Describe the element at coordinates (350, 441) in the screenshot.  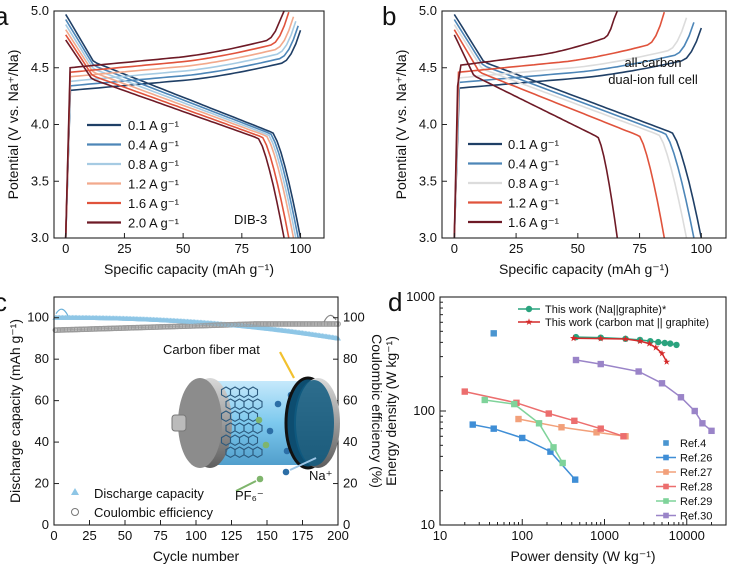
I see `y2-tick-label: 40` at that location.